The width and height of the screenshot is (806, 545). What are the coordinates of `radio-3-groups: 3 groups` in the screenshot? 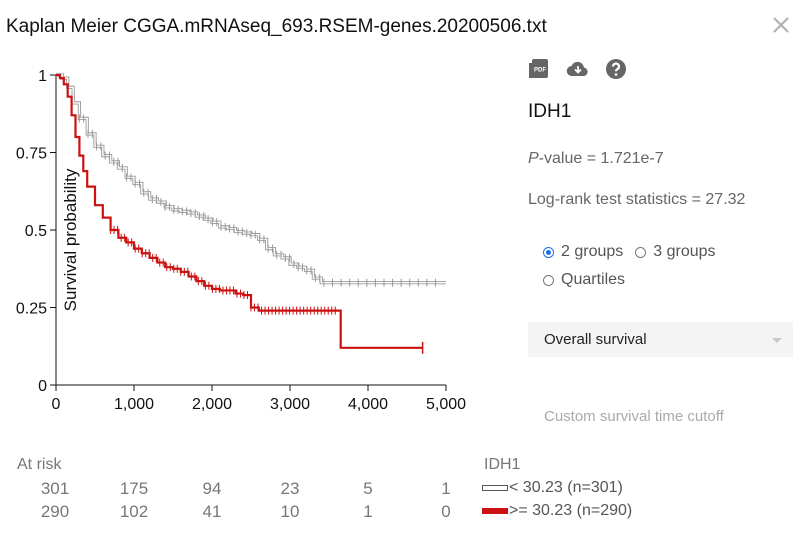 It's located at (675, 252).